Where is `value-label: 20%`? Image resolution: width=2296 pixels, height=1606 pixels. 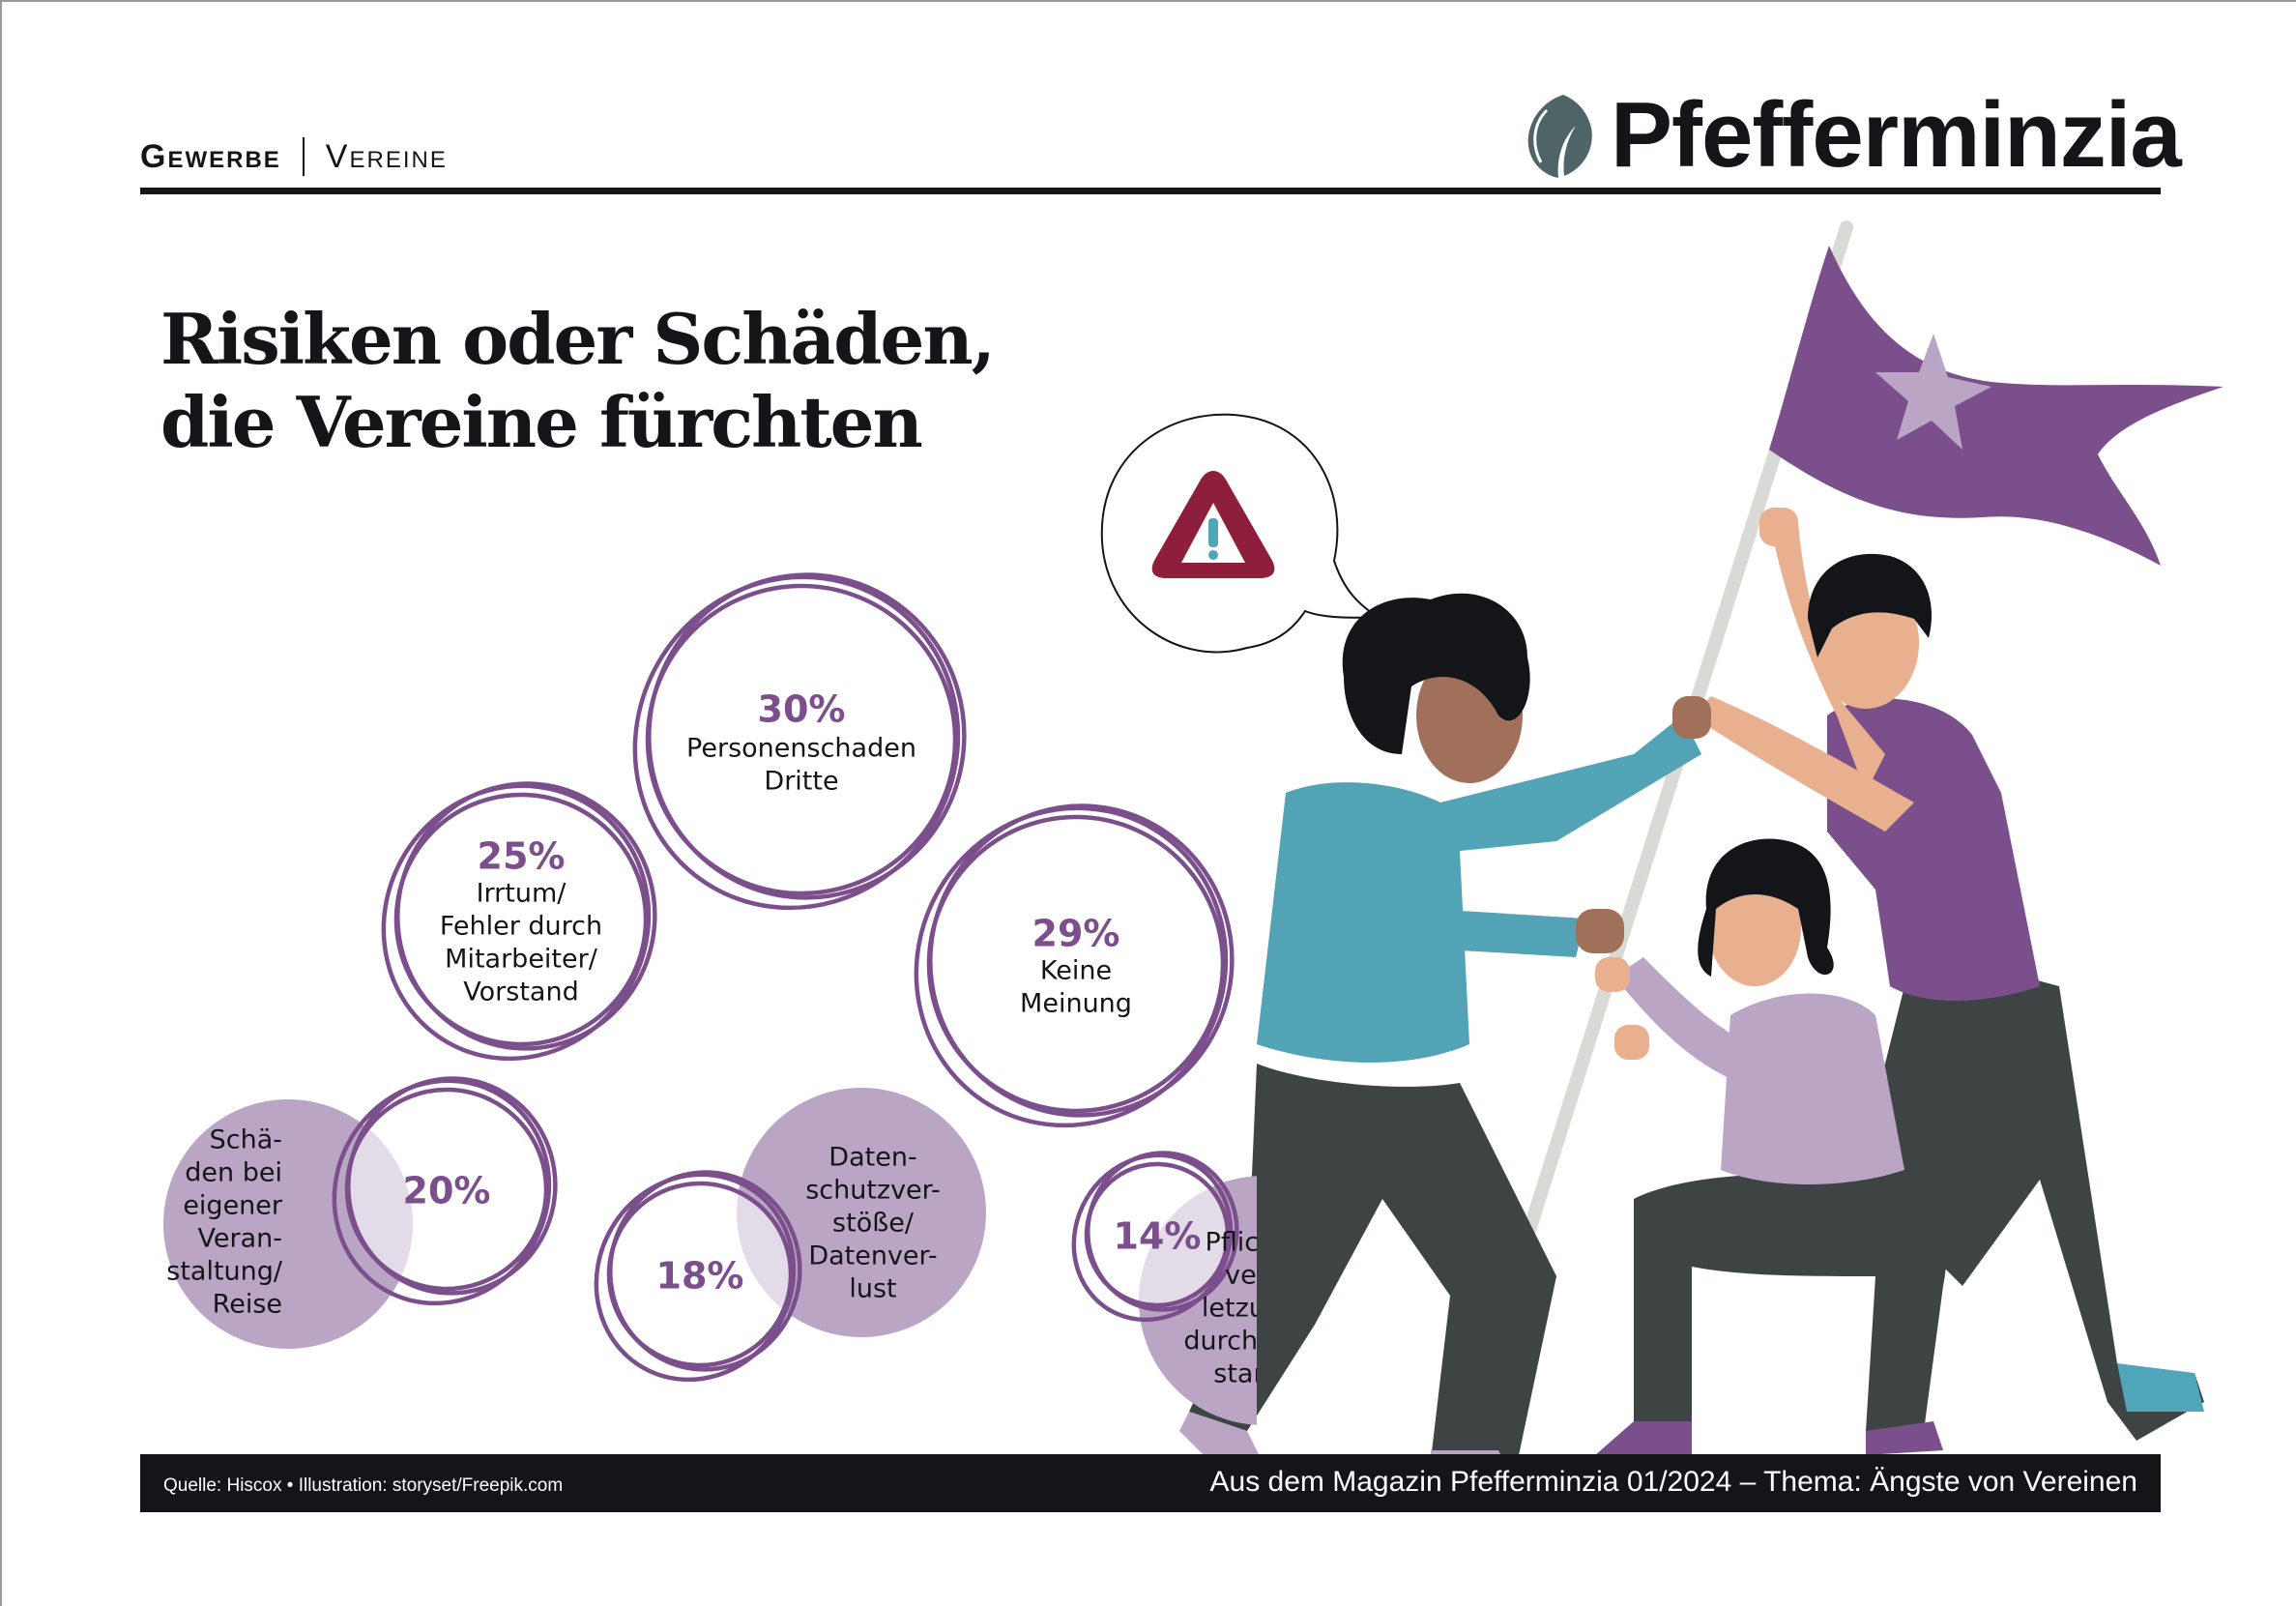
value-label: 20% is located at coordinates (447, 1191).